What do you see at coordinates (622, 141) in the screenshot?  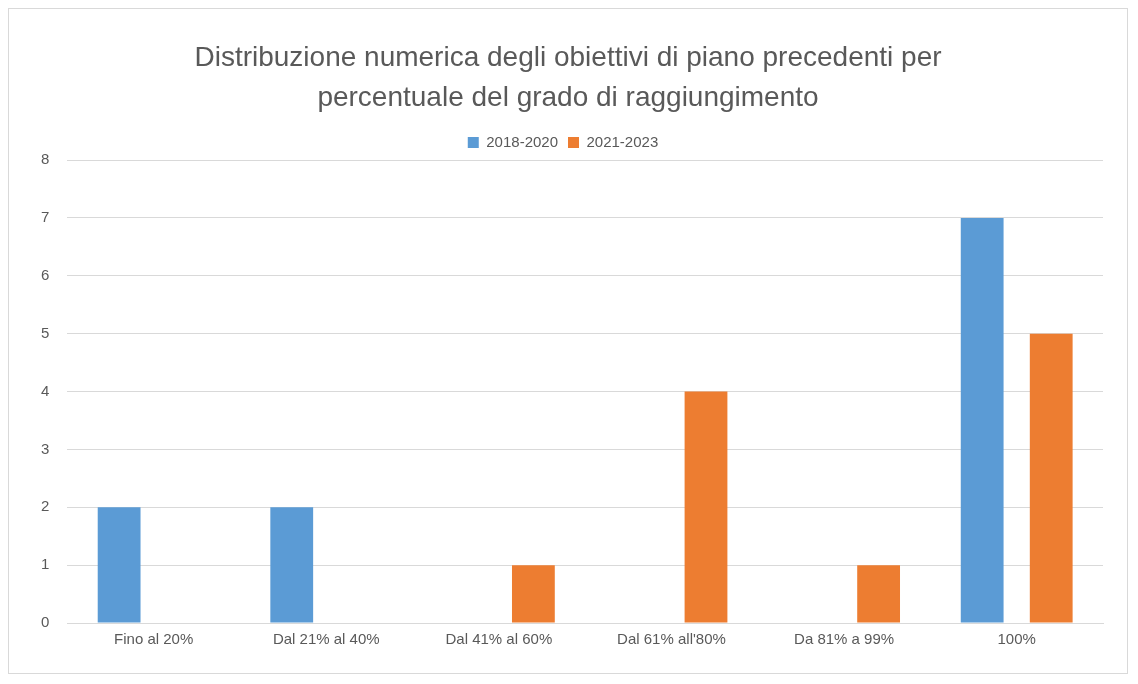 I see `legend-label: 2021-2023` at bounding box center [622, 141].